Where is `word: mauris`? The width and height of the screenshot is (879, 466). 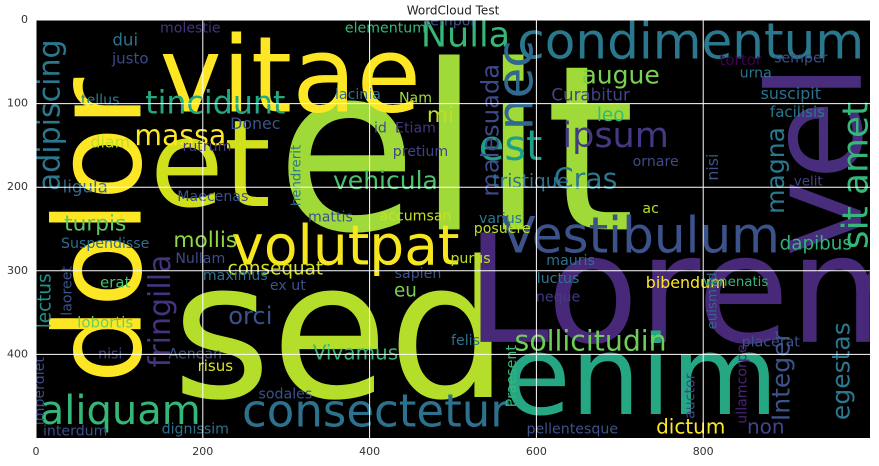 word: mauris is located at coordinates (570, 261).